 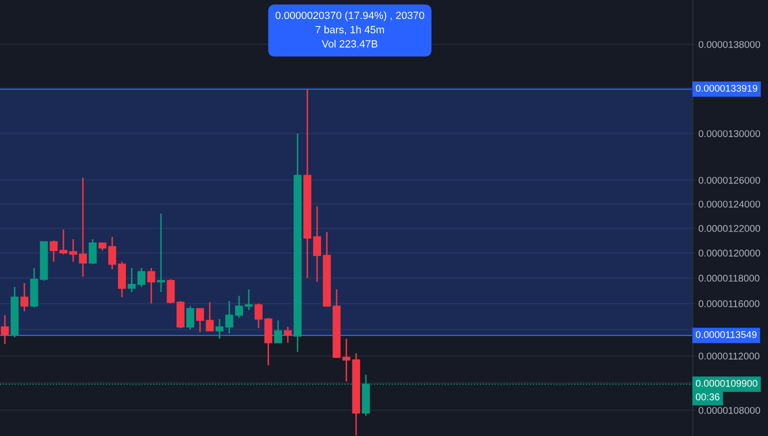 What do you see at coordinates (350, 30) in the screenshot?
I see `annotation: 7 bars, 1h 45m` at bounding box center [350, 30].